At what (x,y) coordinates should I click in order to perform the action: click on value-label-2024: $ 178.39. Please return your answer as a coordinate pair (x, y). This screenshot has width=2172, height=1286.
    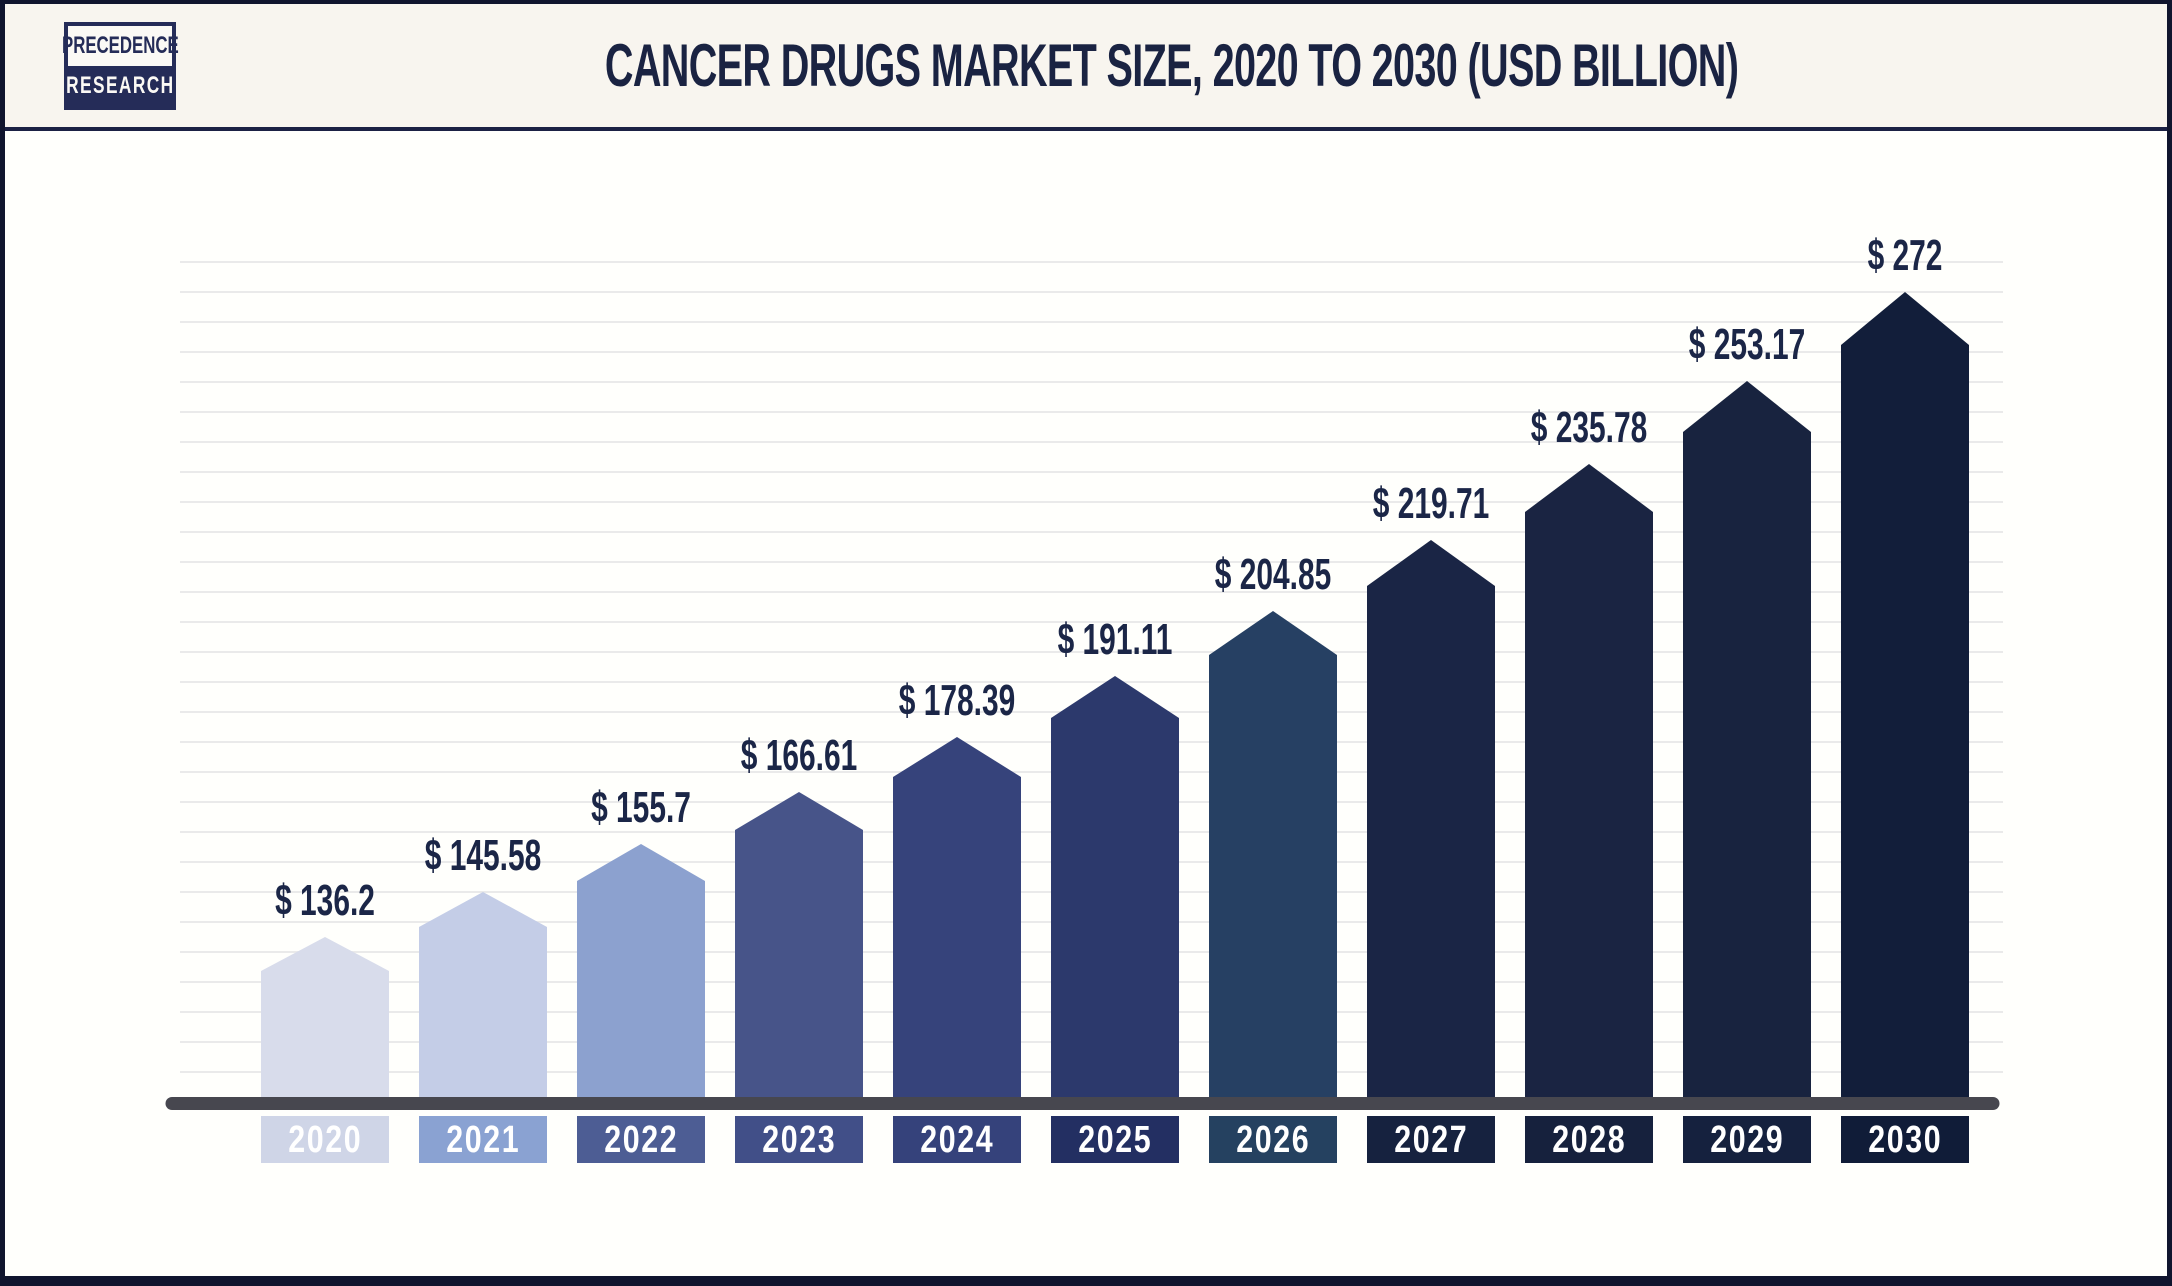
    Looking at the image, I should click on (956, 701).